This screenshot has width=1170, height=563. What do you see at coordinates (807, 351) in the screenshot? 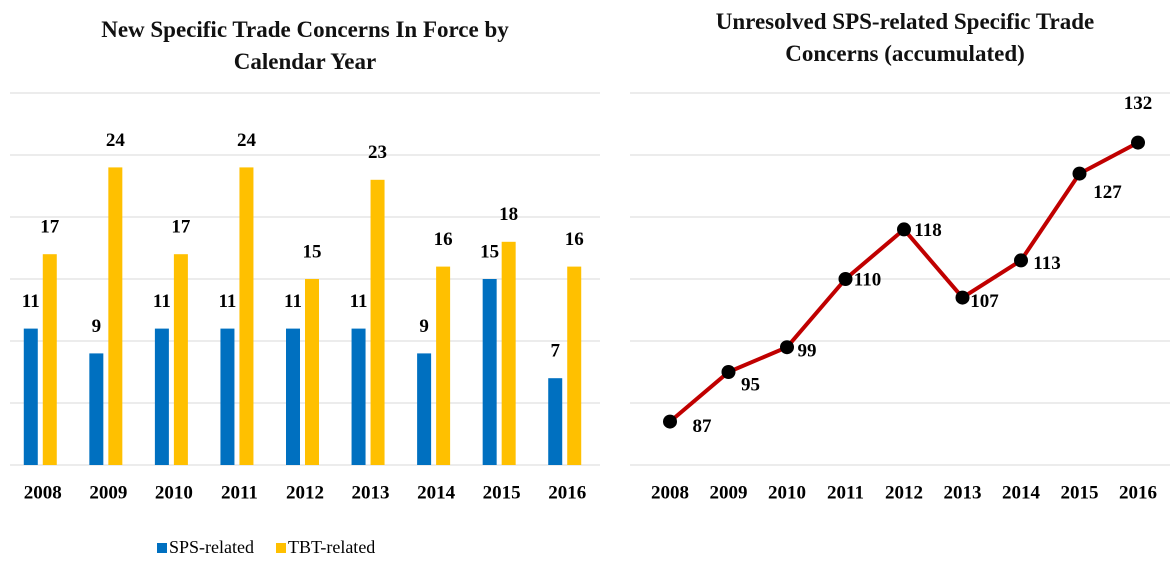
I see `data-label: 99` at bounding box center [807, 351].